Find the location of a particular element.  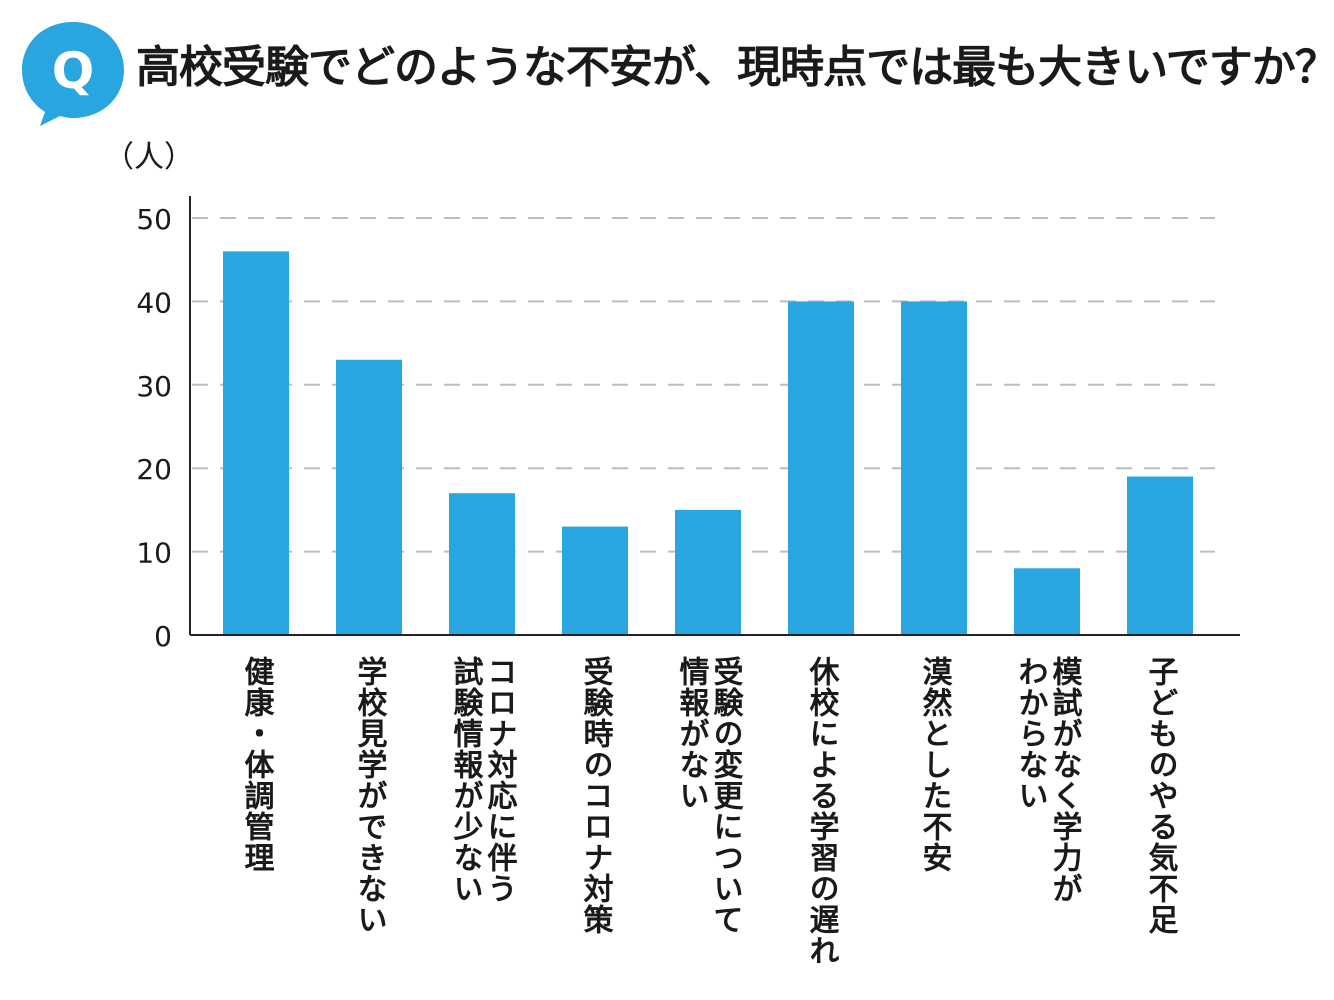

x-category-label-line: わからない is located at coordinates (1030, 733).